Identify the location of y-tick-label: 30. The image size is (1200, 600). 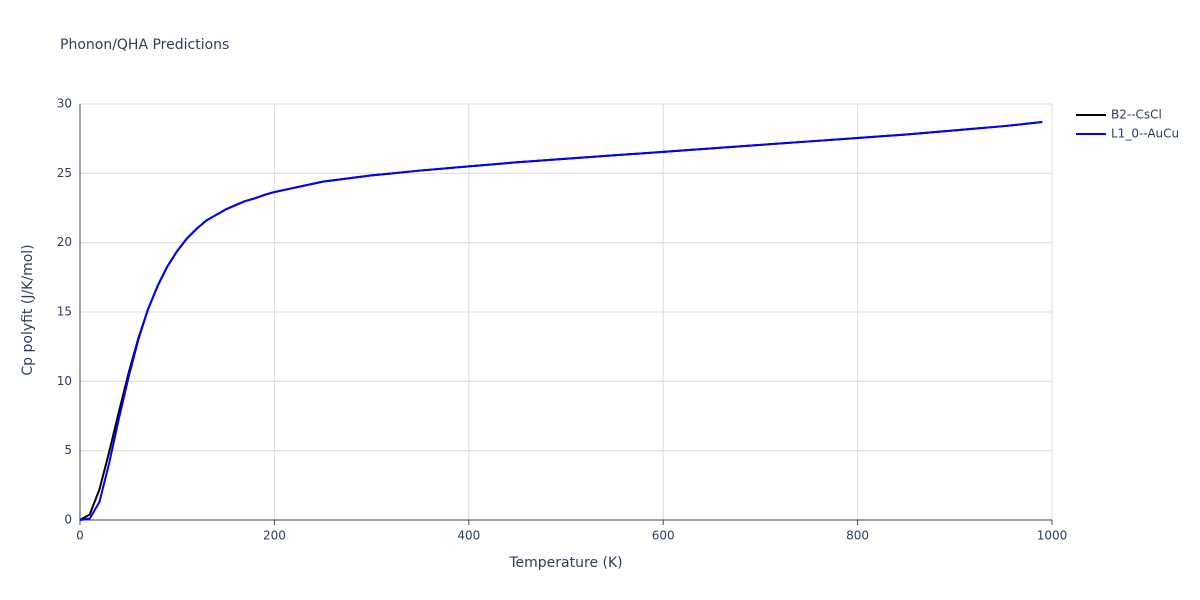
(64, 104).